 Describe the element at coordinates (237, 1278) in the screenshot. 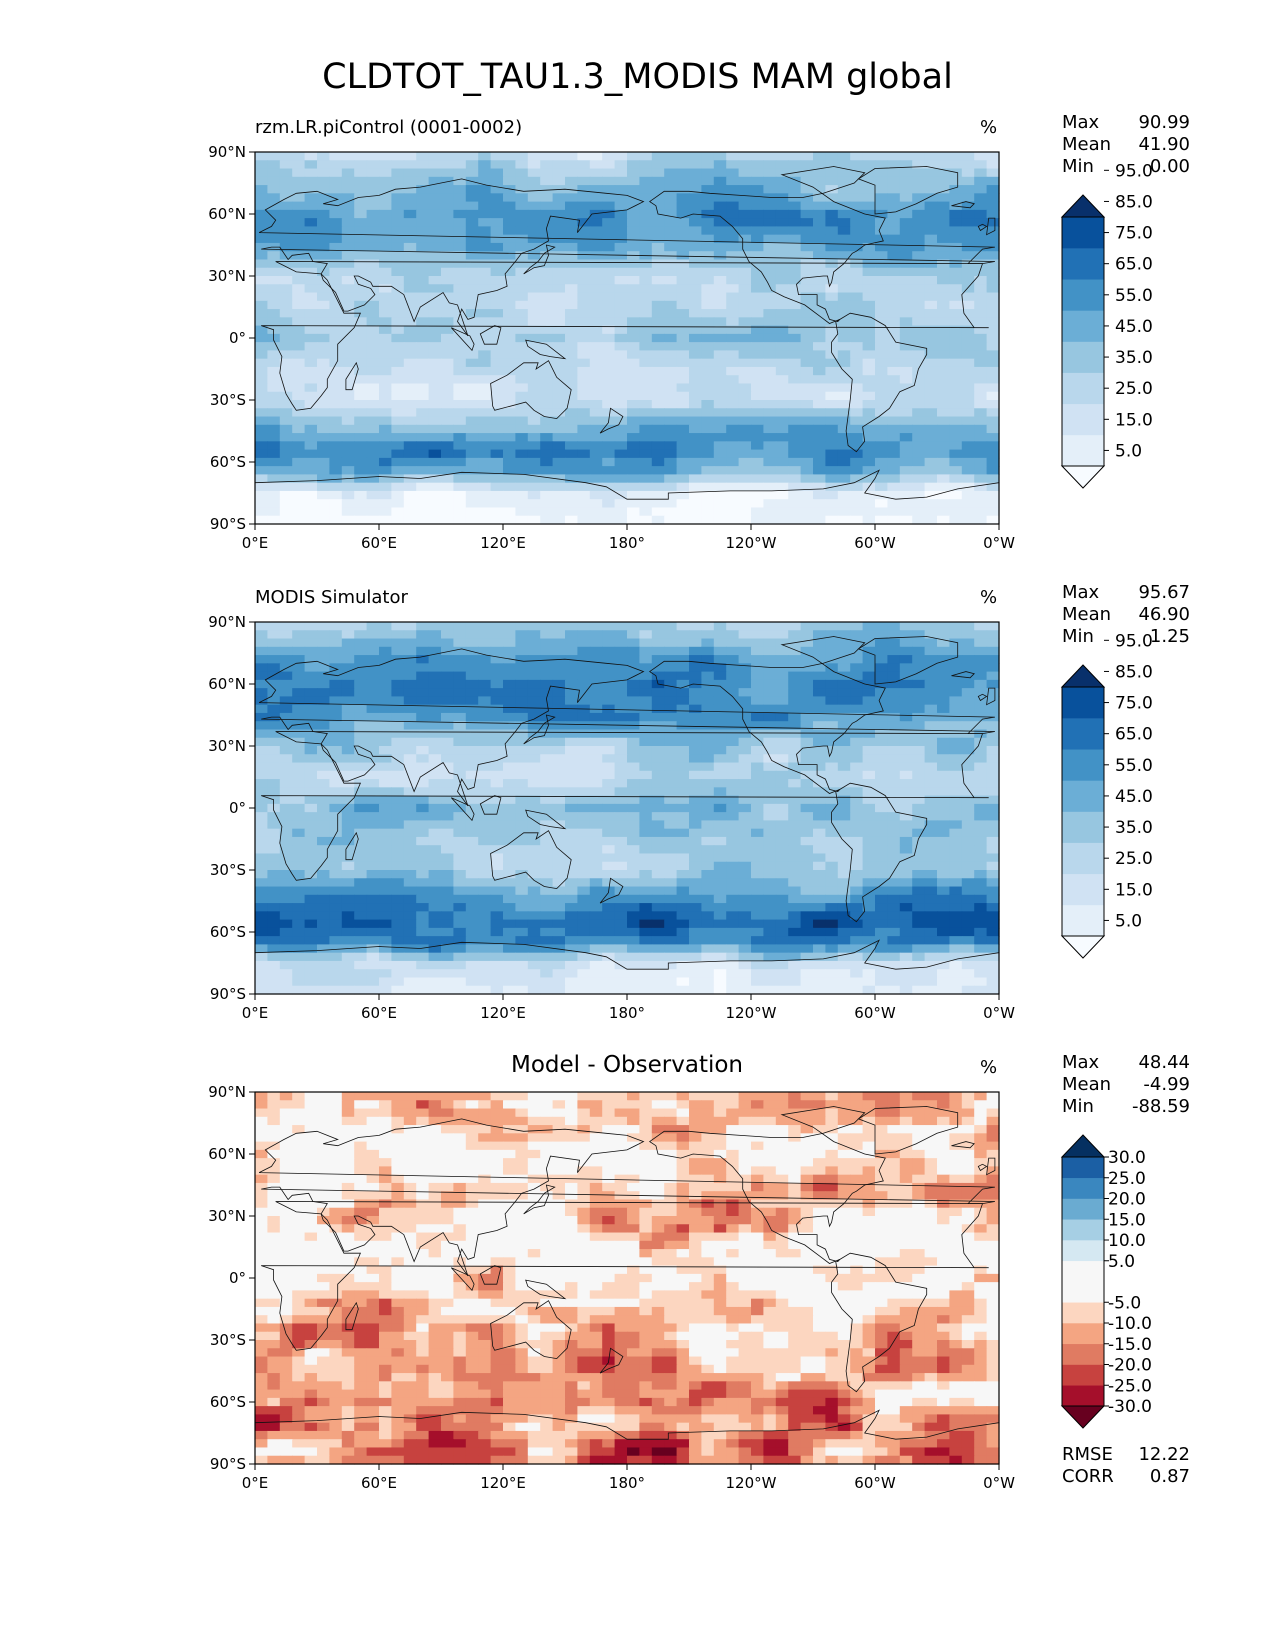

I see `y-tick-label: 0°` at that location.